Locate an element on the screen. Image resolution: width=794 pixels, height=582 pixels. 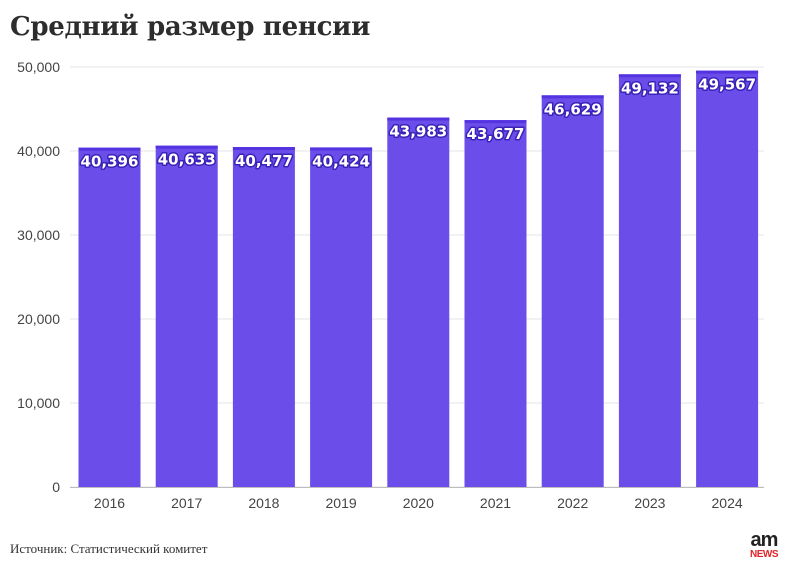
x-tick-label: 2017 is located at coordinates (186, 503).